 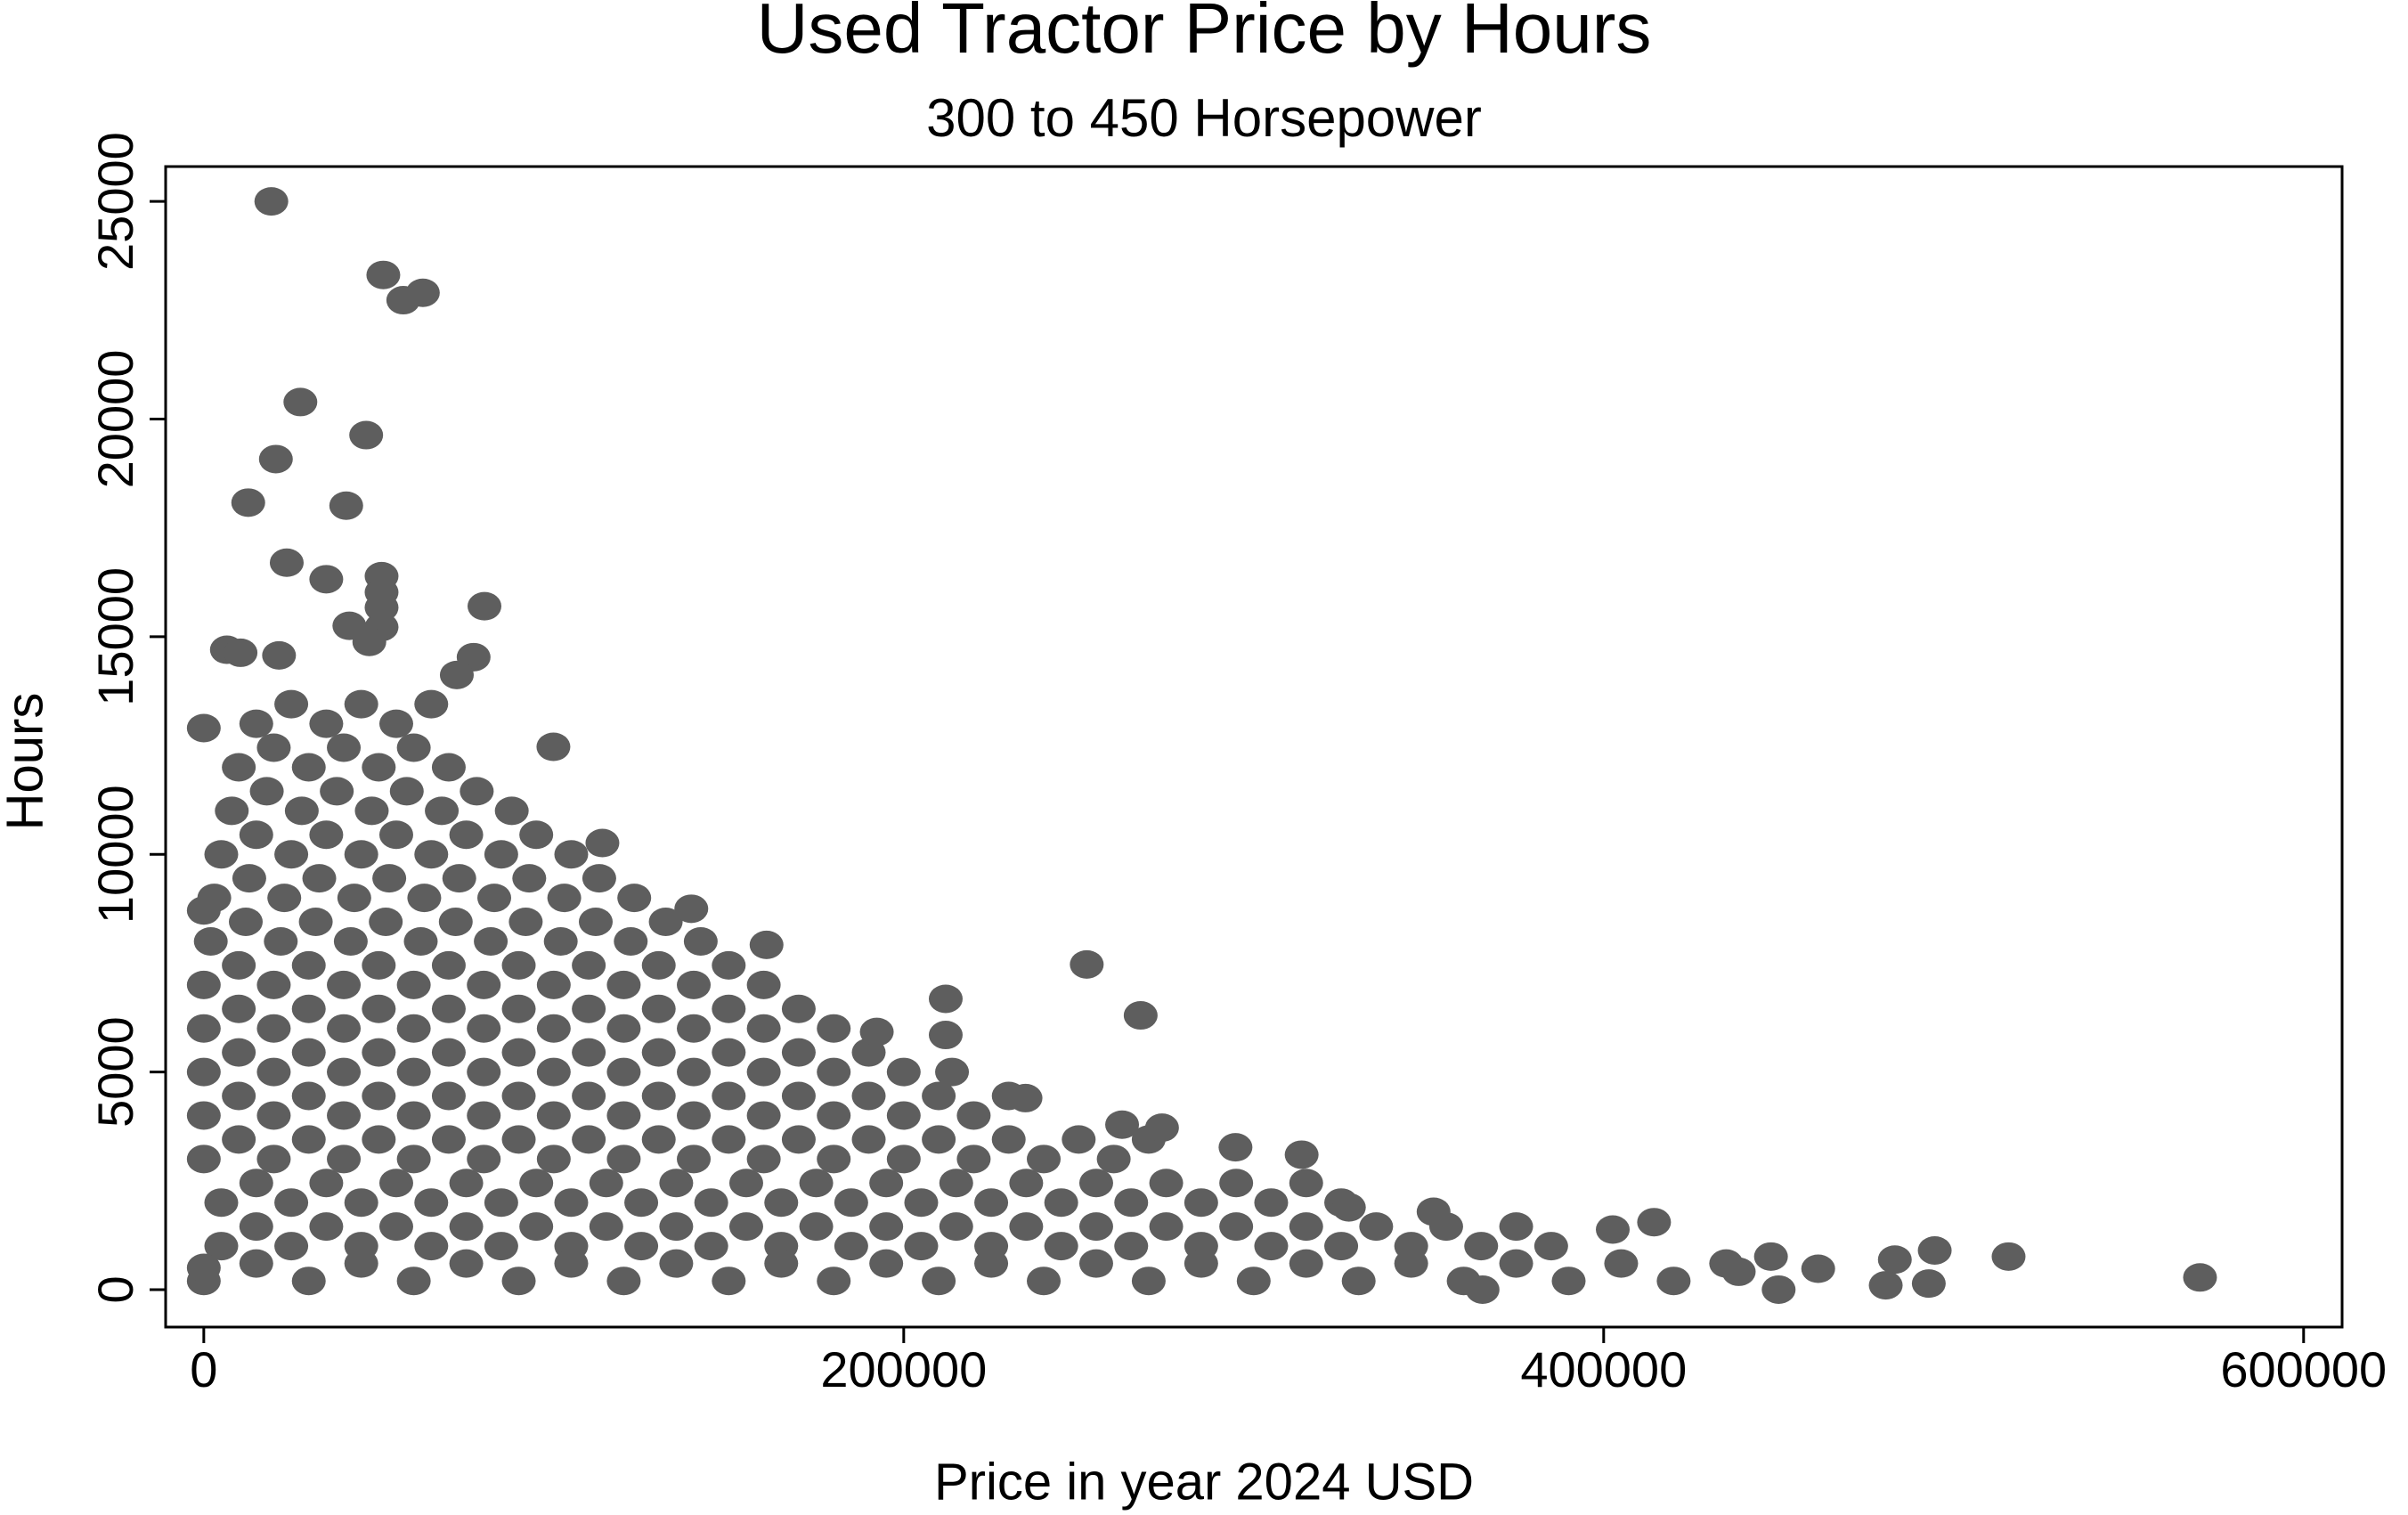 I want to click on y-tick-label: 15000, so click(x=115, y=636).